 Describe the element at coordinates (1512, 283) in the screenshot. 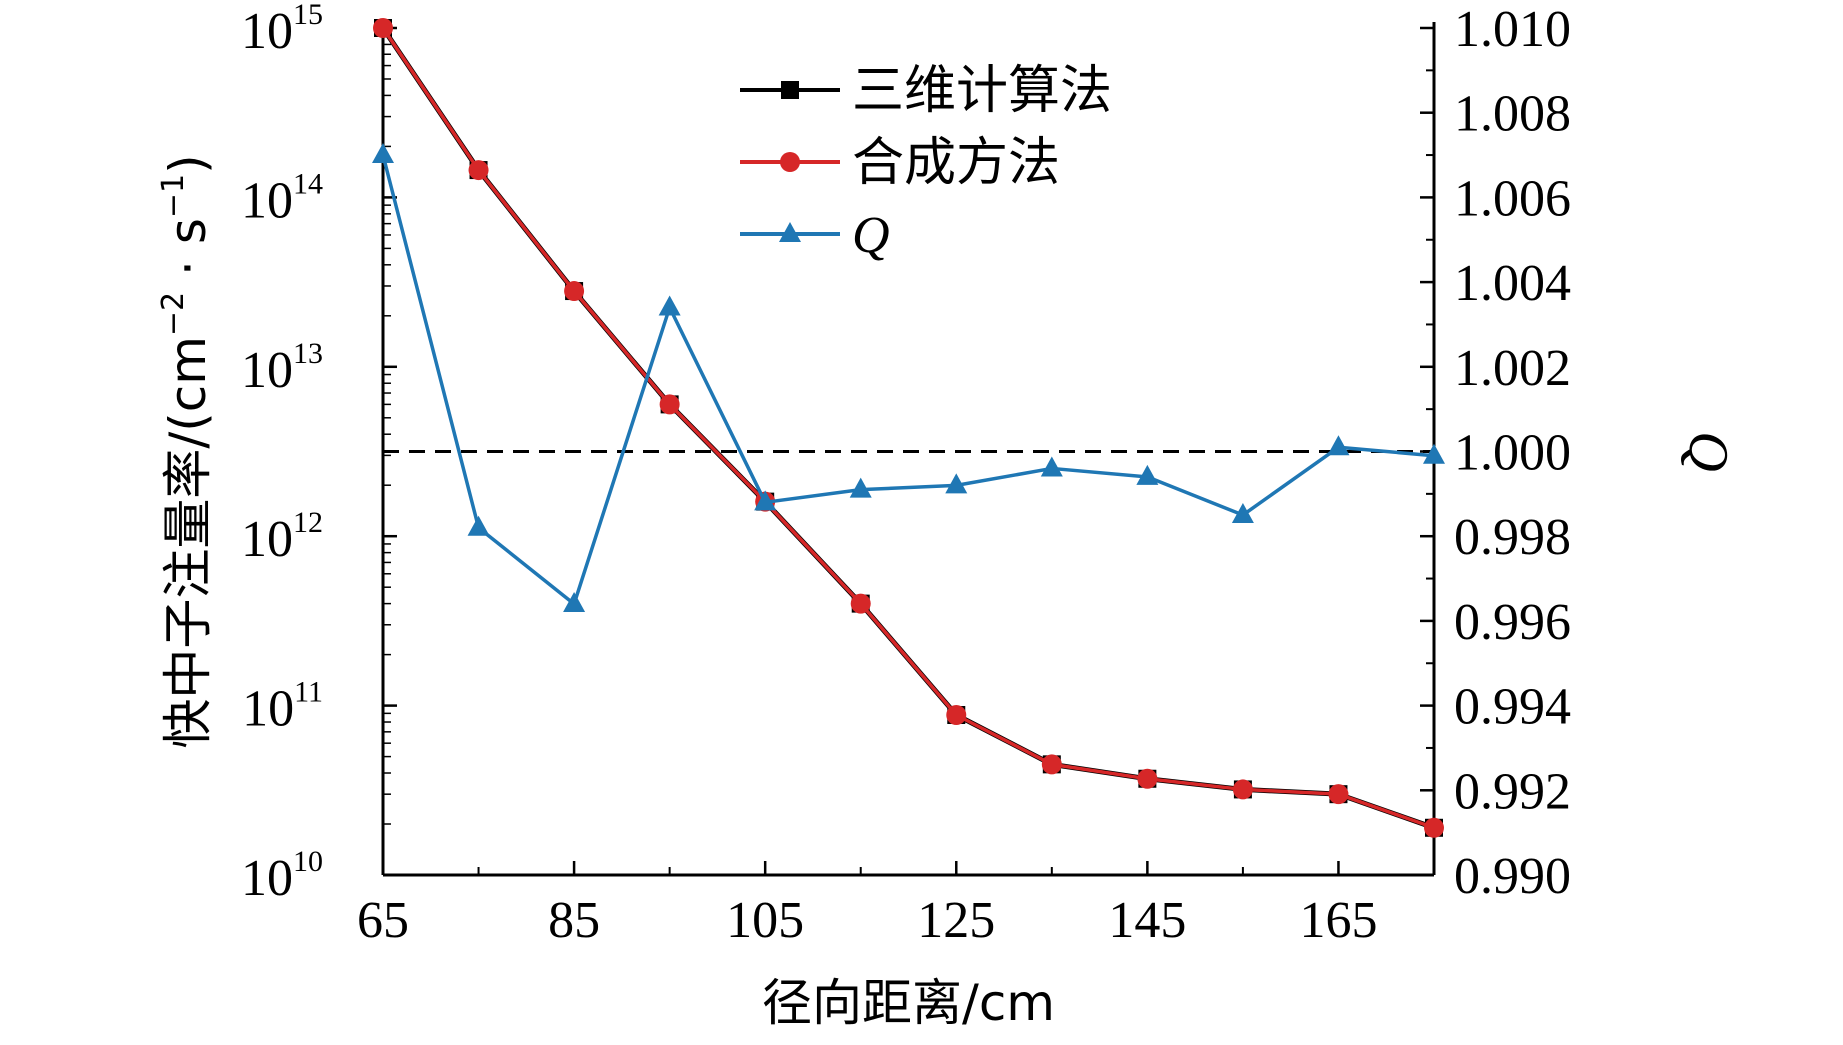

I see `y-right-tick-label: 1.004` at that location.